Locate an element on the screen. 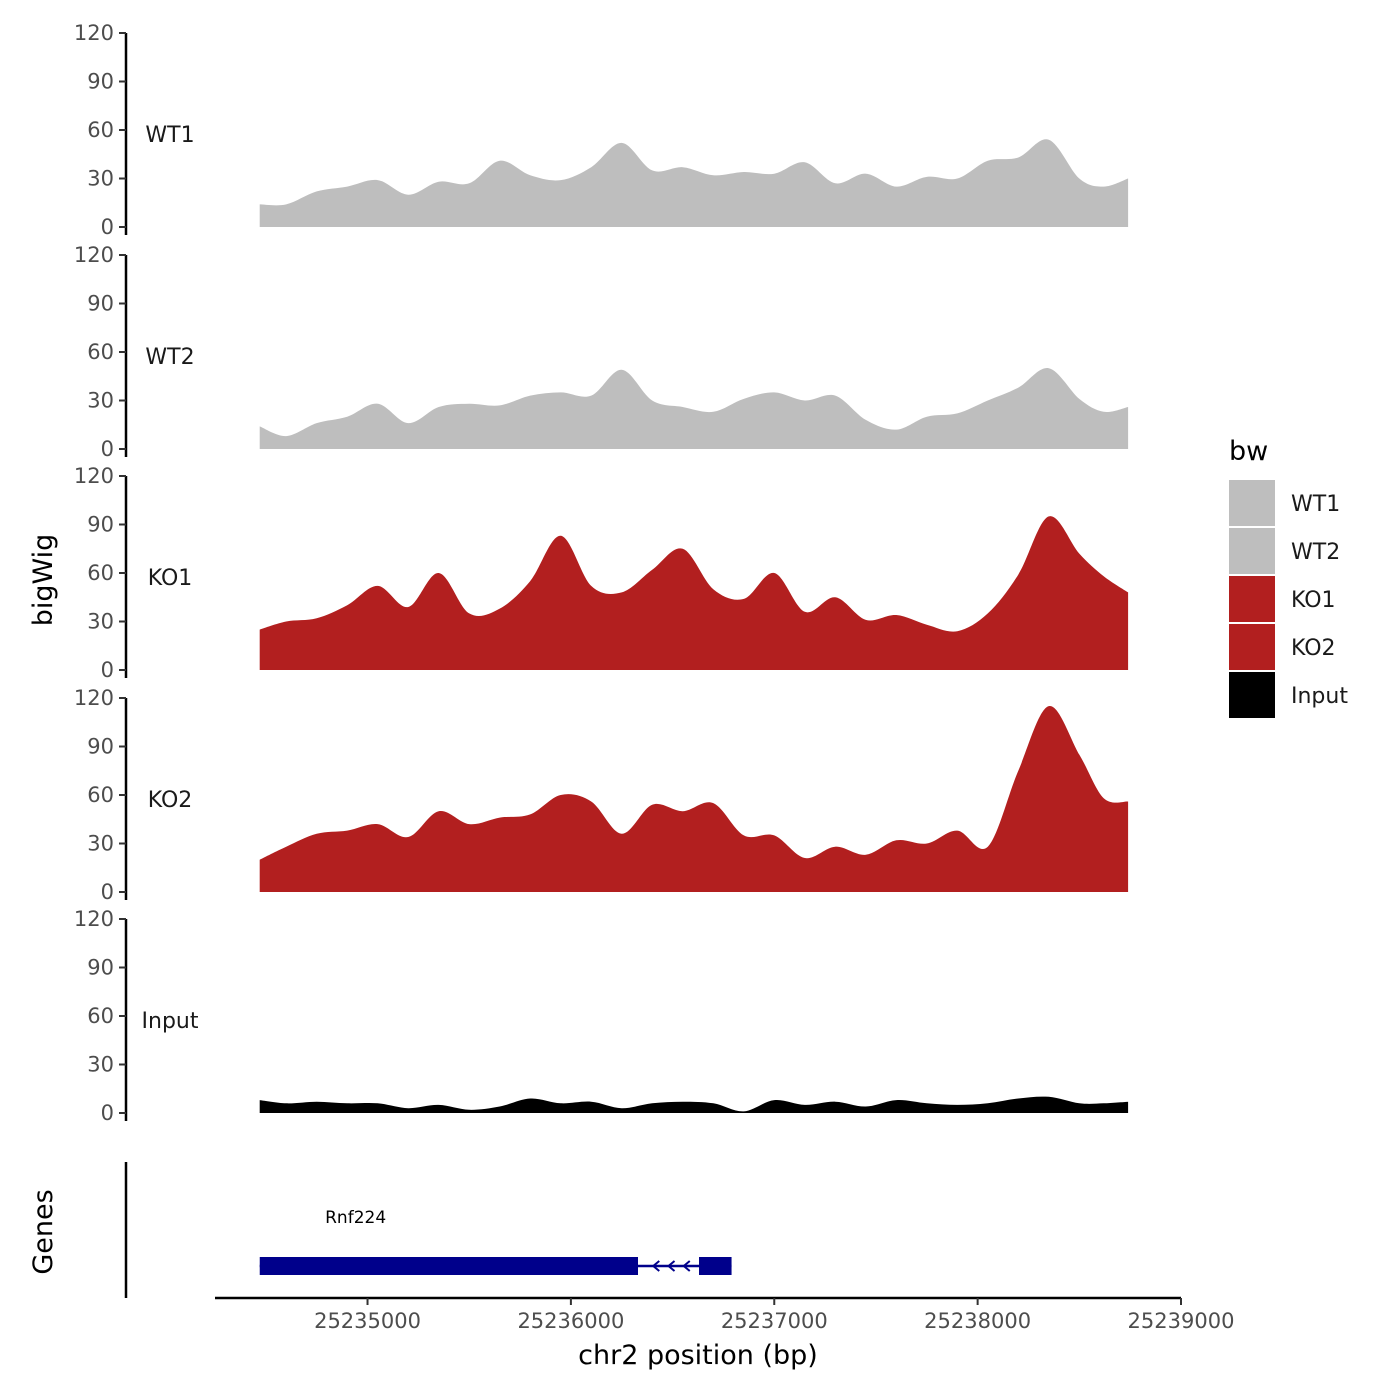 This screenshot has height=1400, width=1400. y-tick-label-ko1: 0 is located at coordinates (107, 670).